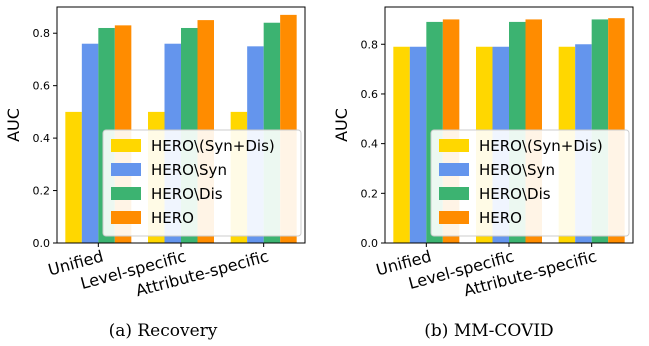 The image size is (649, 346). Describe the element at coordinates (488, 331) in the screenshot. I see `figure-caption: (b) MM-COVID` at that location.